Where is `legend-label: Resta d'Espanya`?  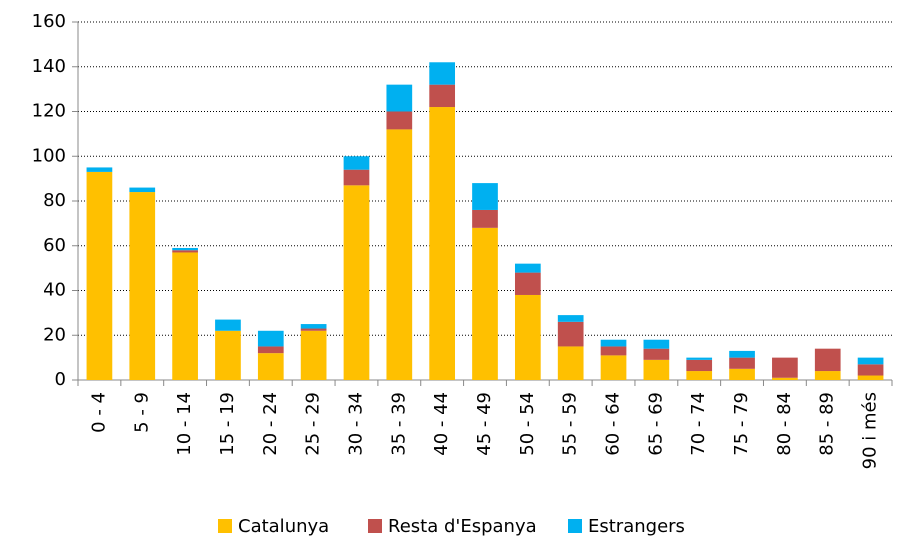 legend-label: Resta d'Espanya is located at coordinates (462, 526).